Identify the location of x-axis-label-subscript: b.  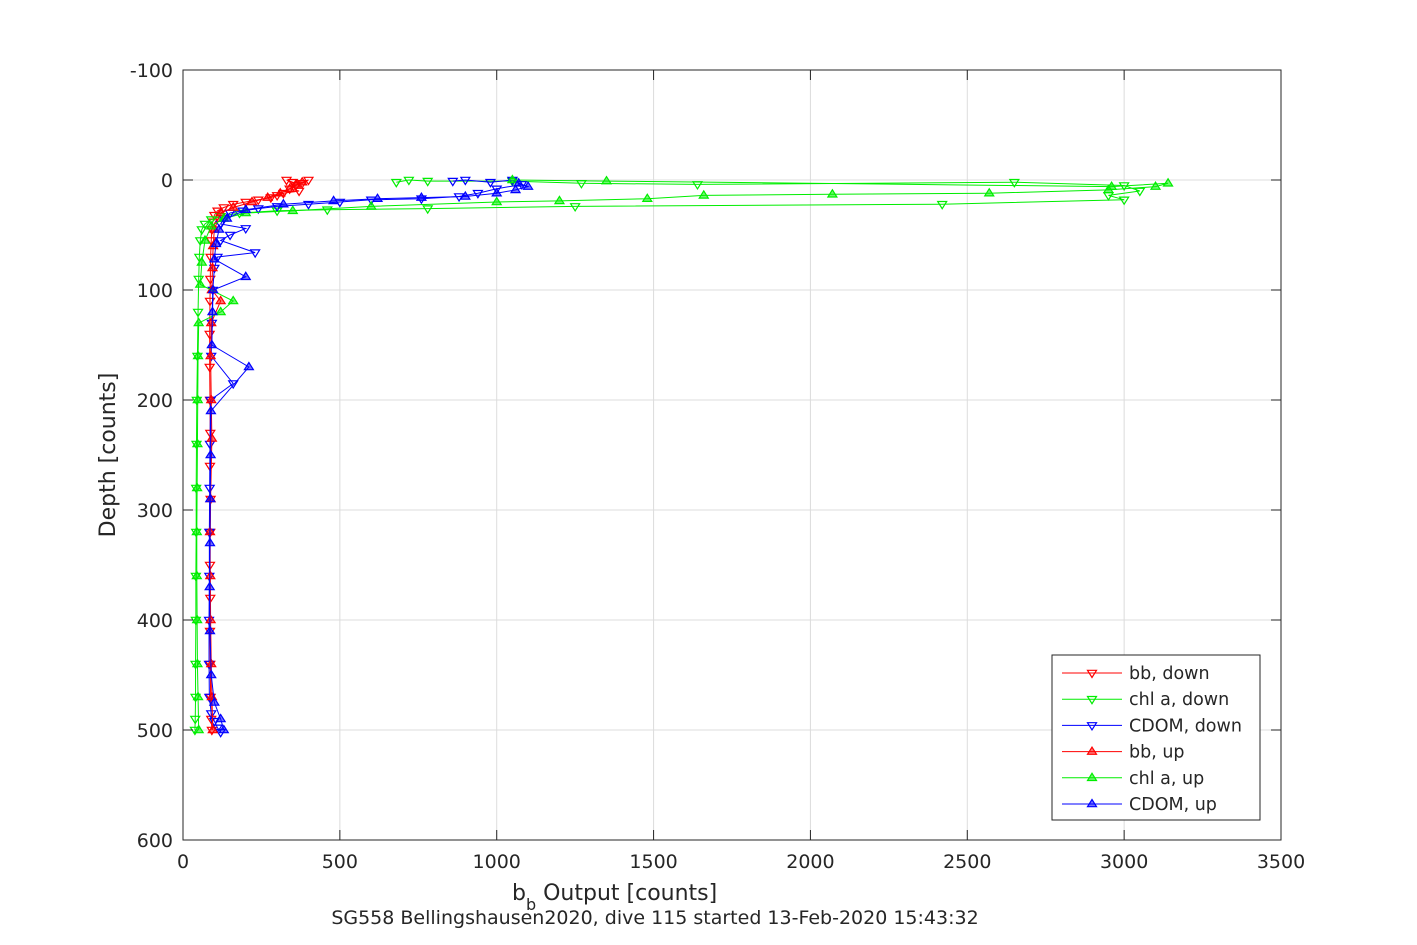
(531, 904).